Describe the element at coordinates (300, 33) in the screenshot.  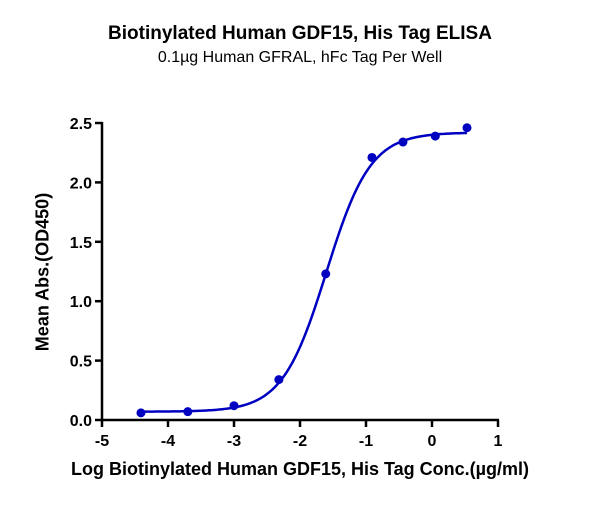
I see `chart-title: Biotinylated Human GDF15, His Tag ELISA` at that location.